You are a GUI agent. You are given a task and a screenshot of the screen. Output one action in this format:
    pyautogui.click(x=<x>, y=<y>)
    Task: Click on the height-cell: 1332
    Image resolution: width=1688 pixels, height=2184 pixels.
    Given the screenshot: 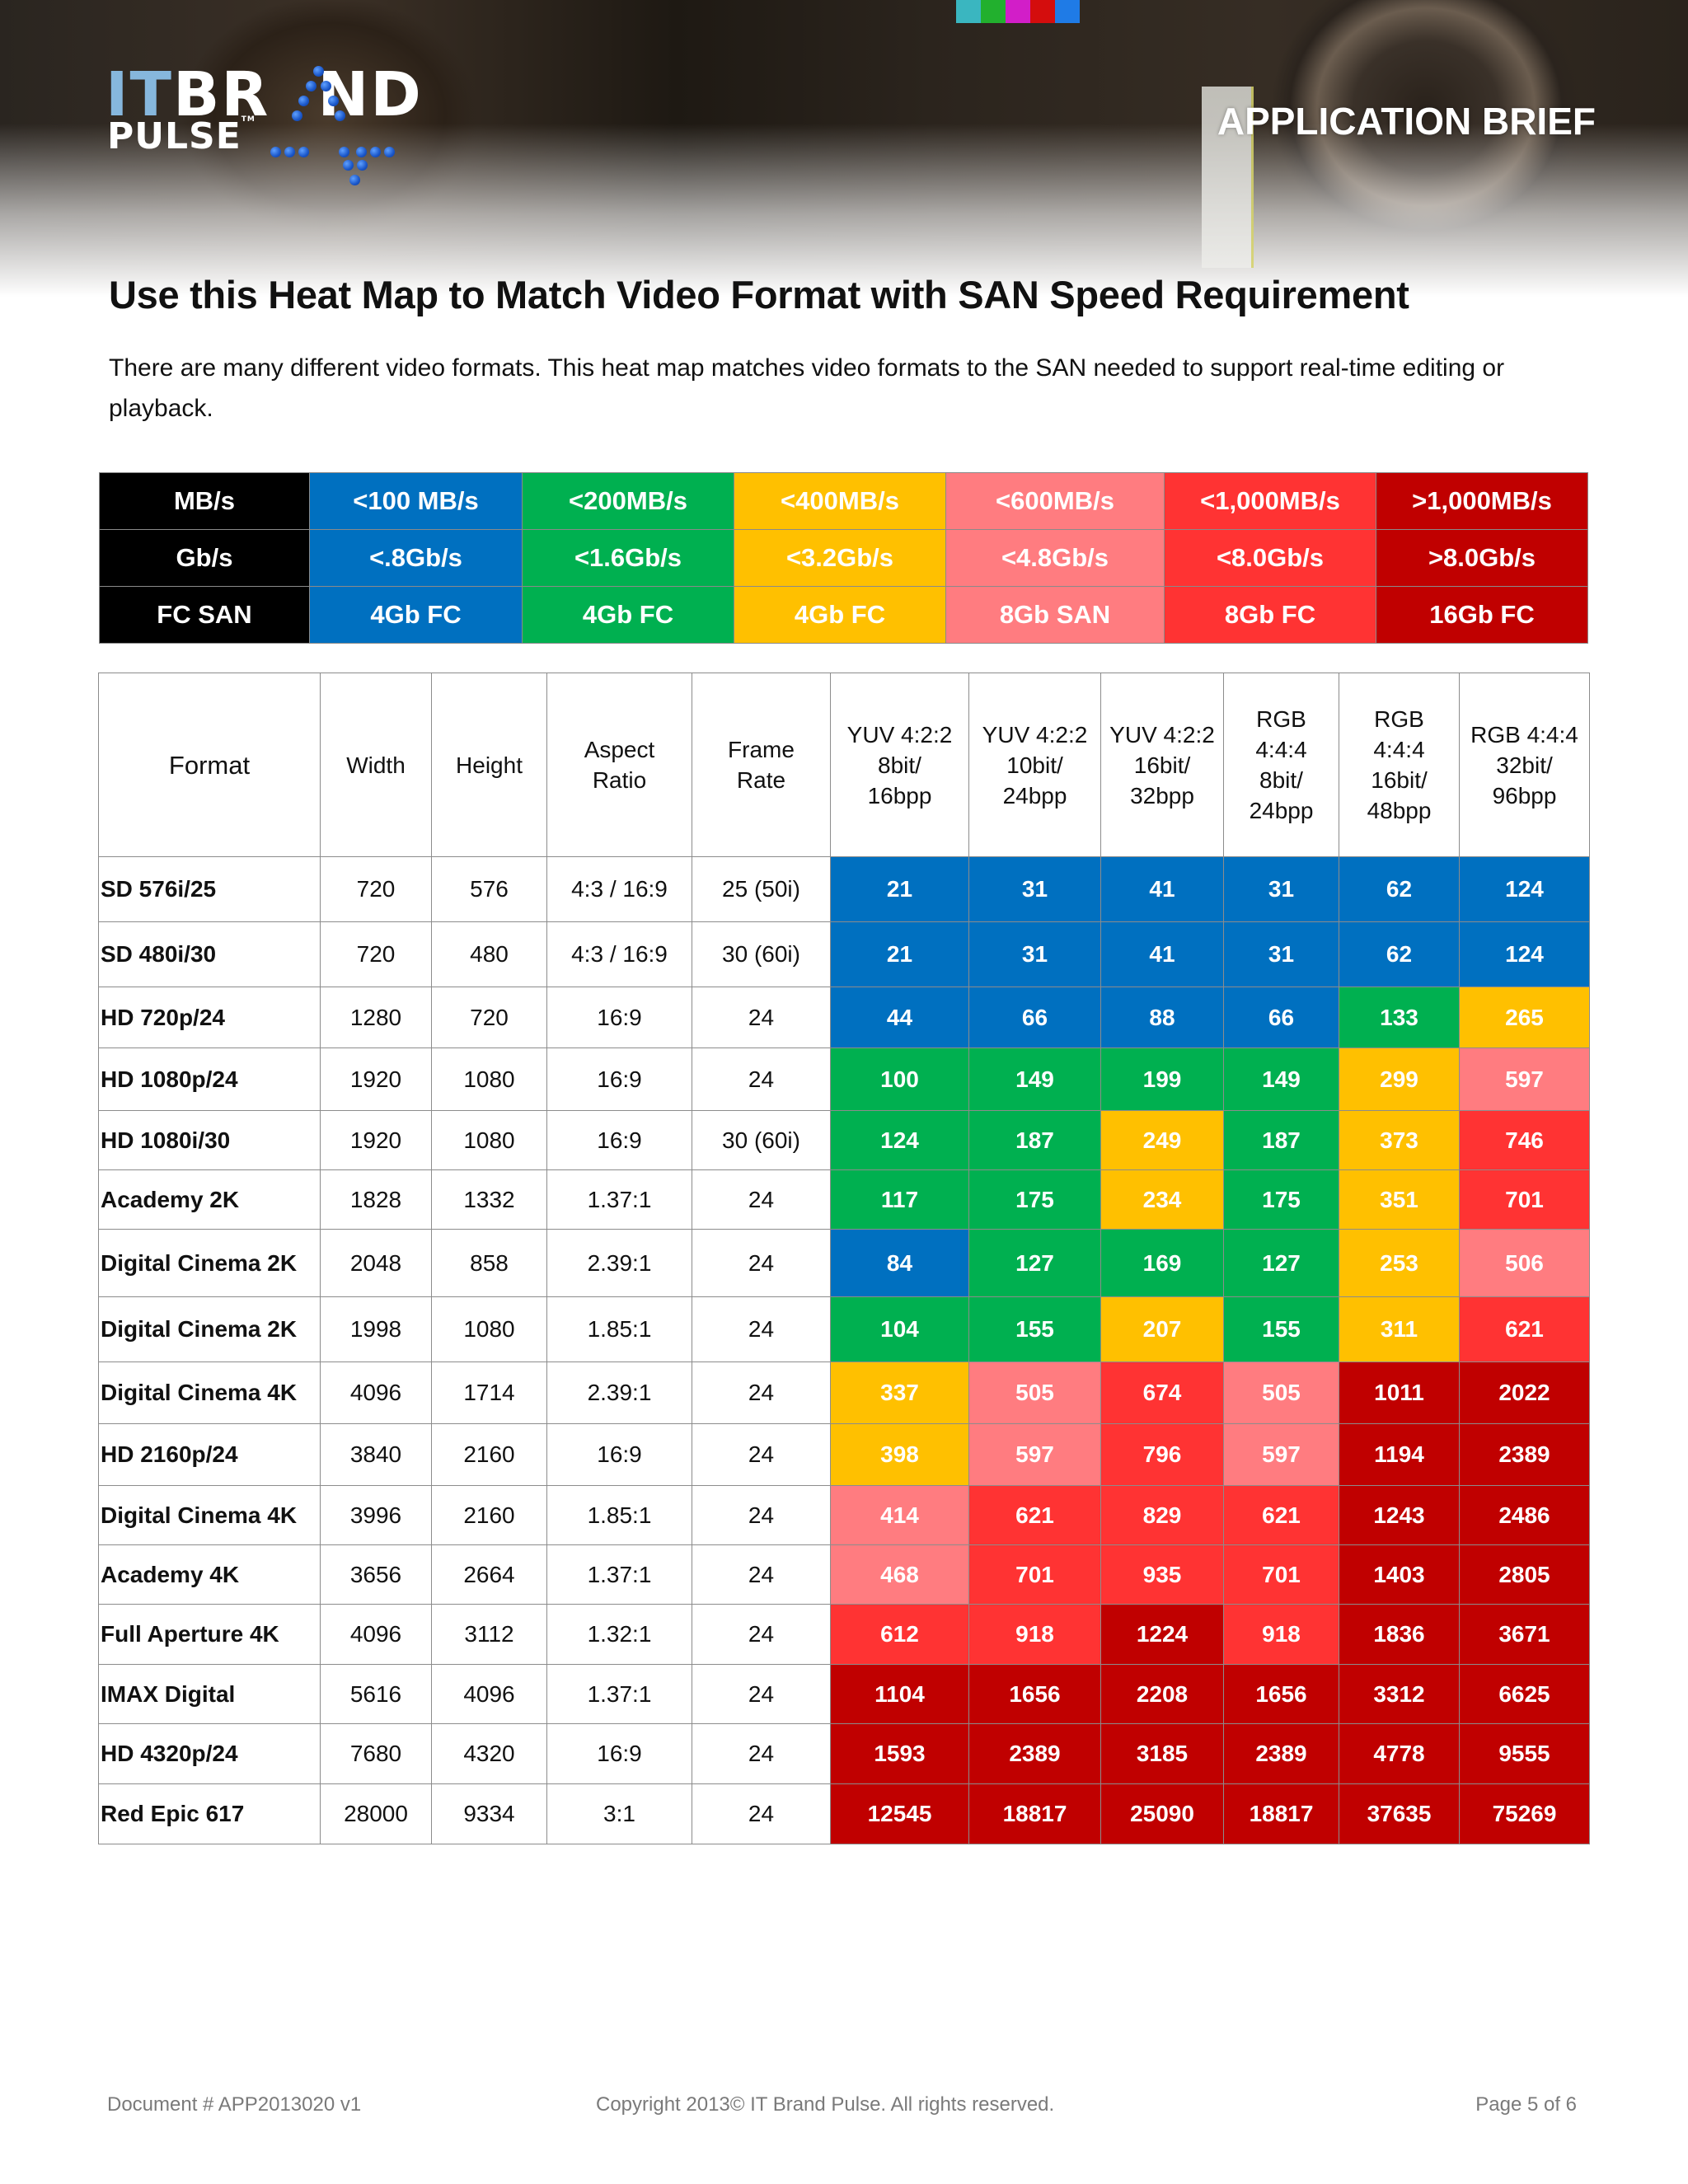 What is the action you would take?
    pyautogui.click(x=489, y=1199)
    